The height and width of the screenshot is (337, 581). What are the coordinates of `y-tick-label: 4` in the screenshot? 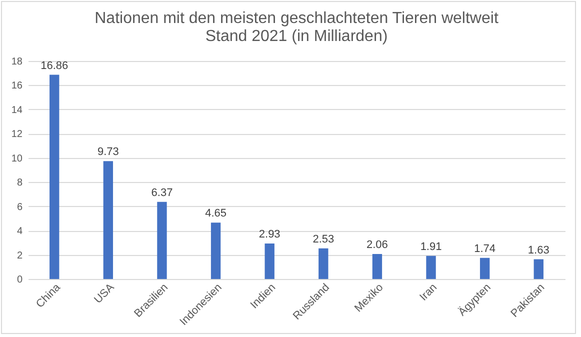 It's located at (19, 232).